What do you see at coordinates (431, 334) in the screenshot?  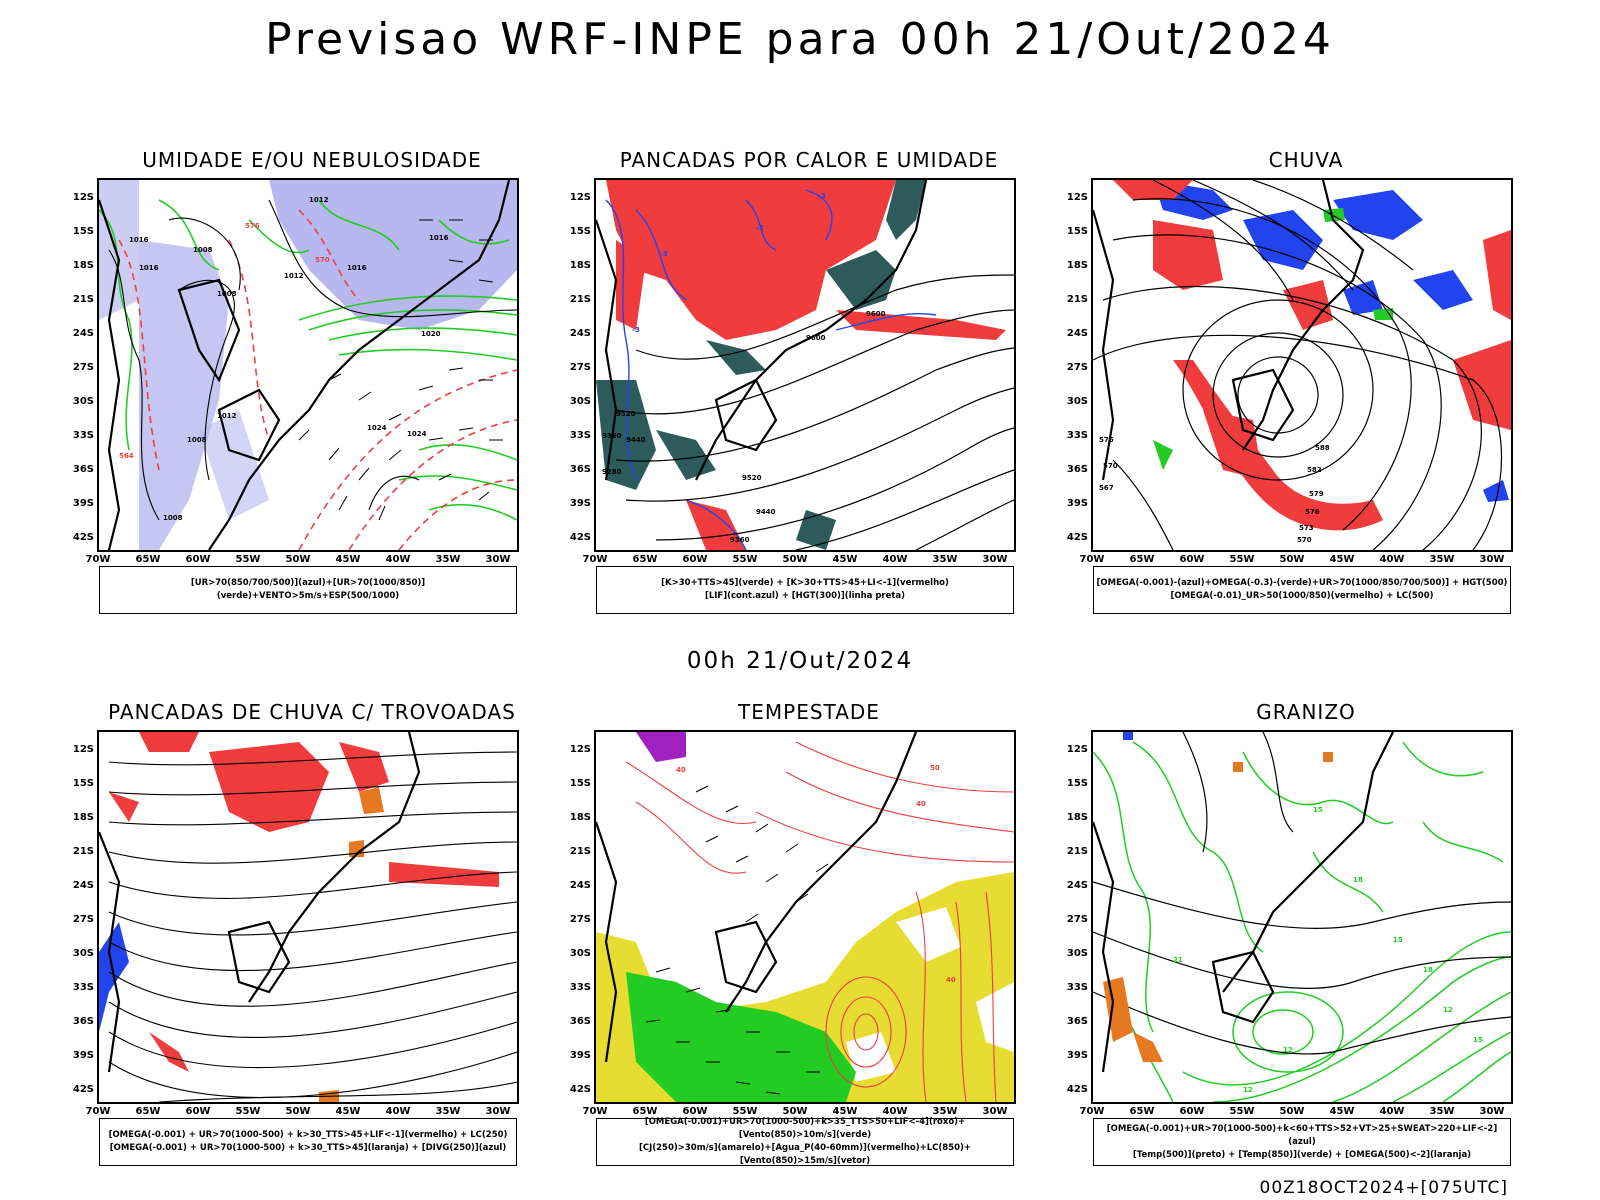 I see `isobar-label: 1020` at bounding box center [431, 334].